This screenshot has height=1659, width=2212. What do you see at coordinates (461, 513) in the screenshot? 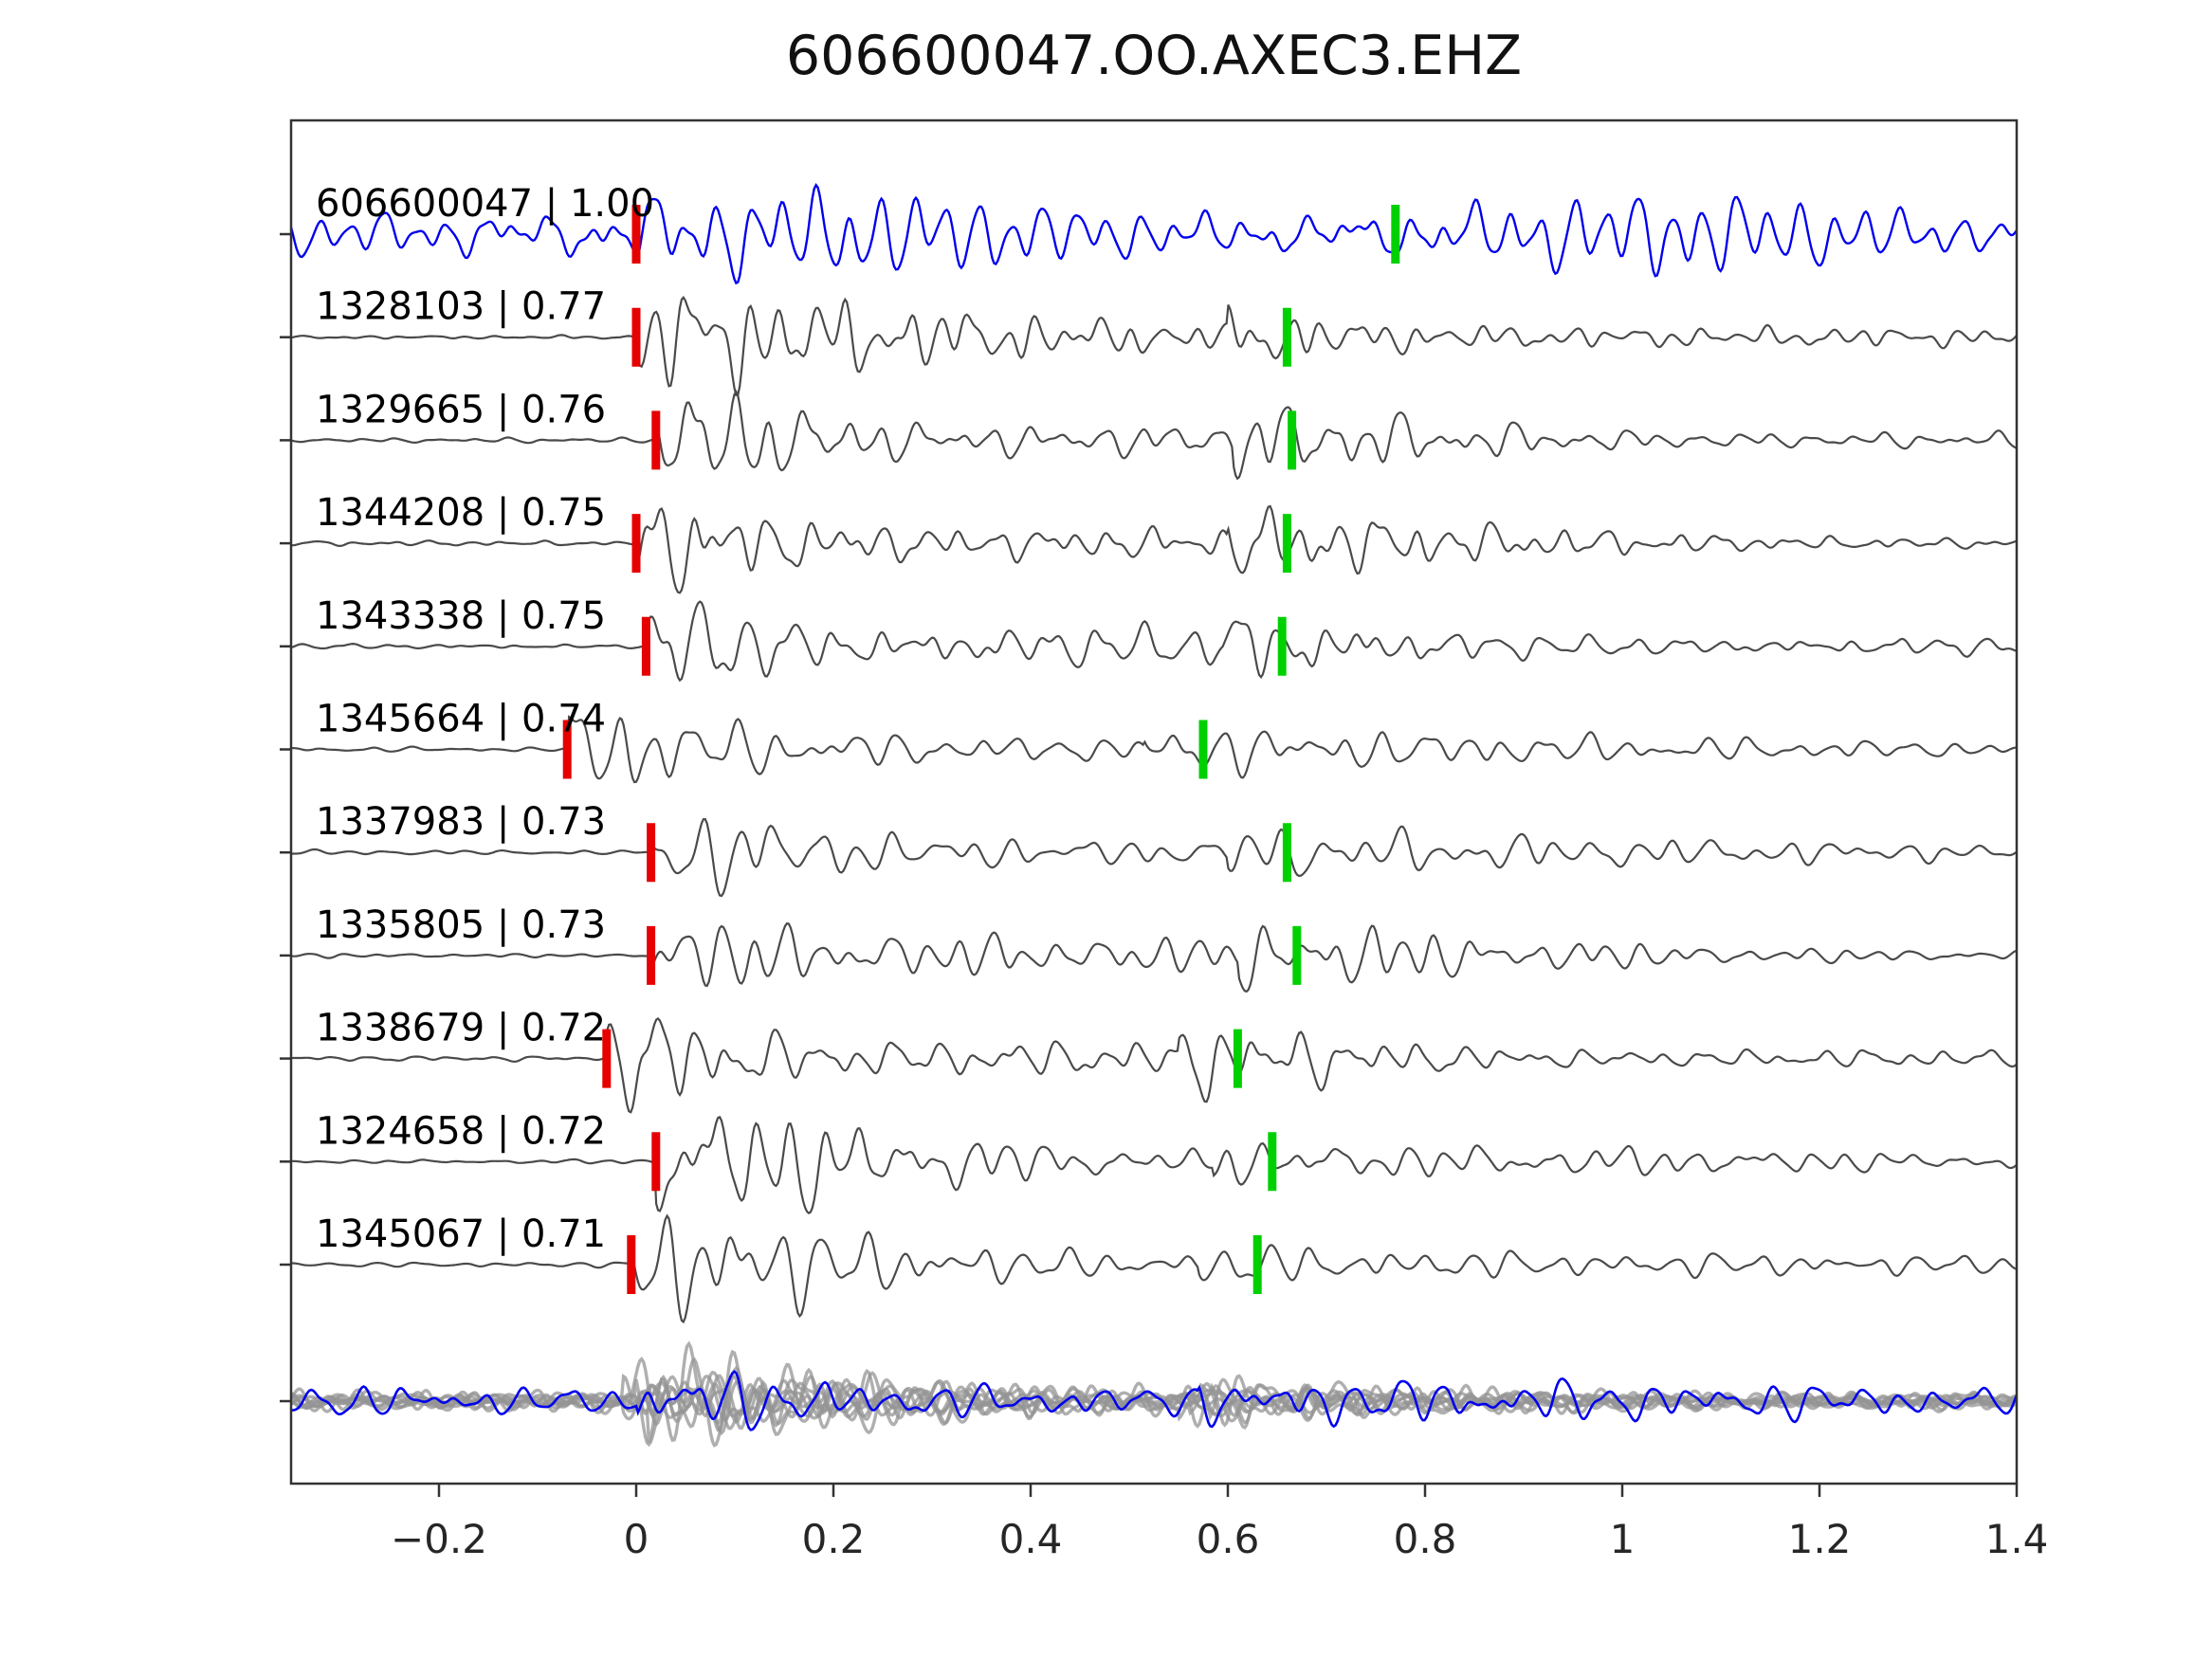
I see `trace-label: 1344208 | 0.75` at bounding box center [461, 513].